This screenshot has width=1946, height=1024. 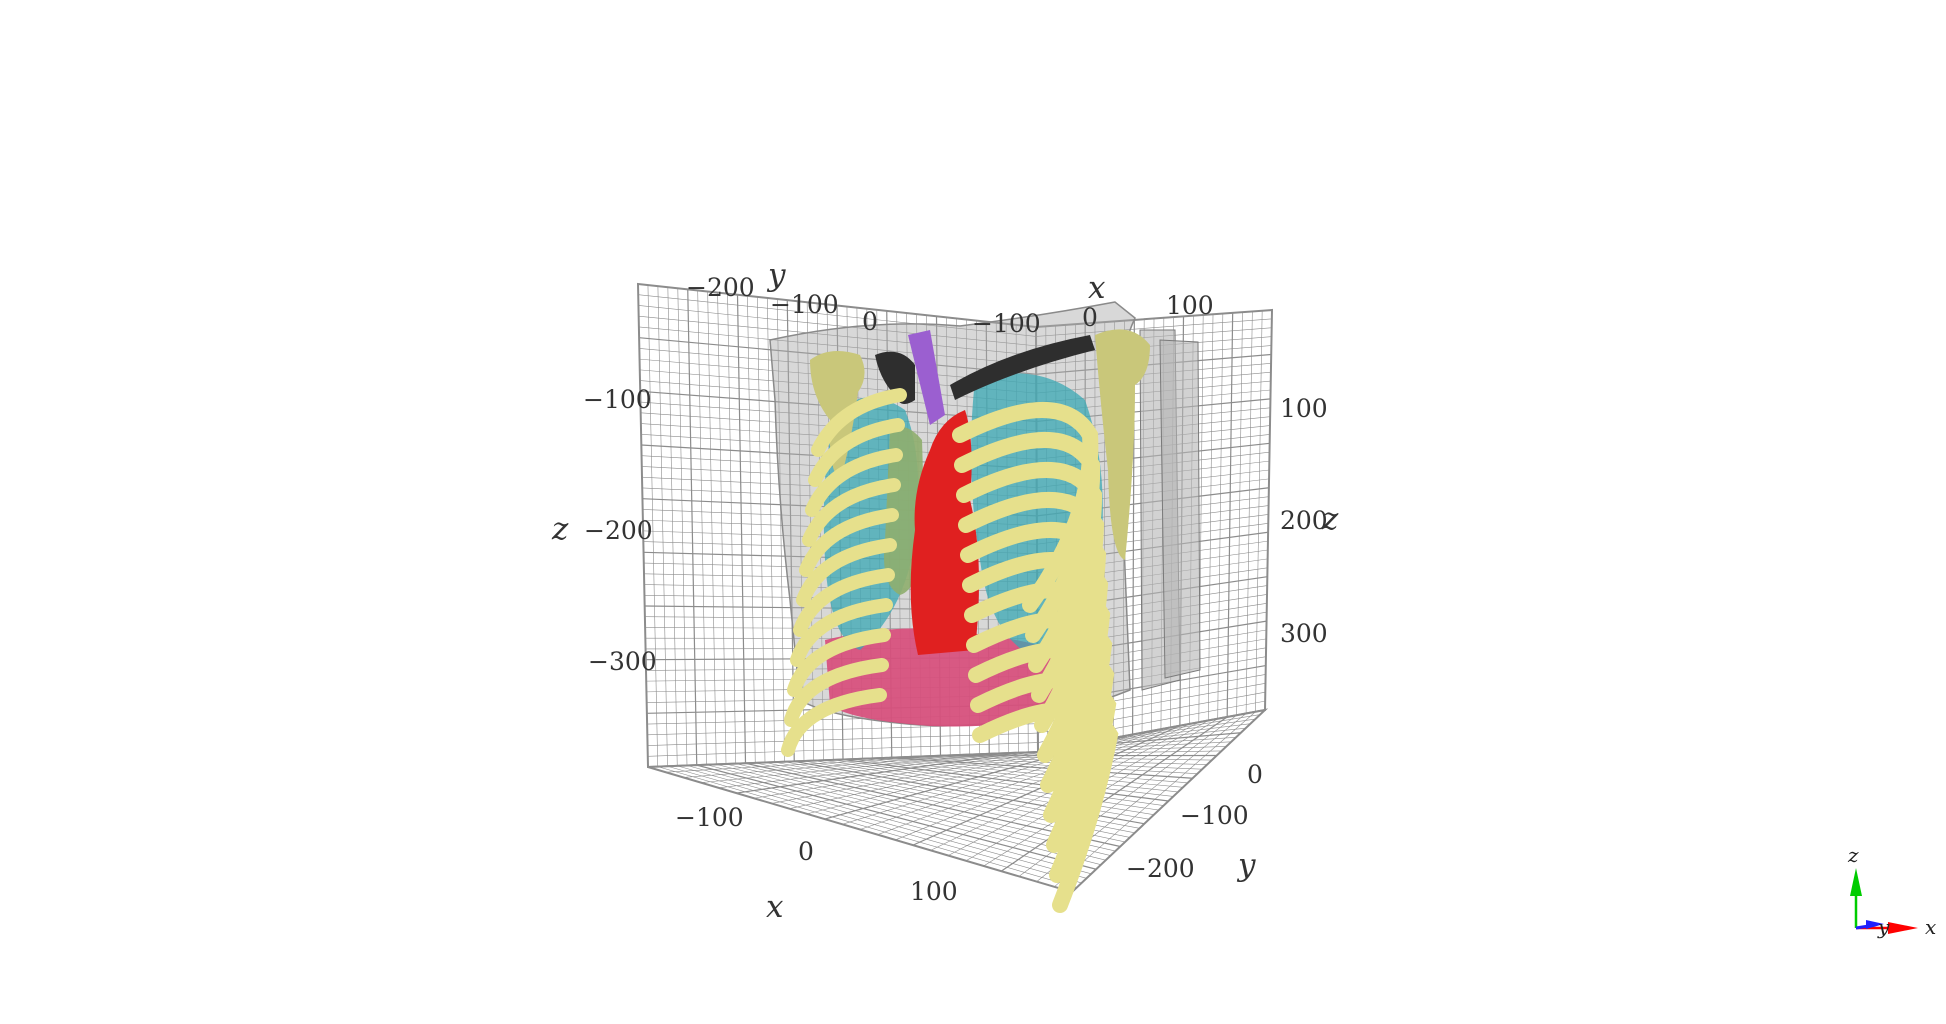 What do you see at coordinates (1330, 519) in the screenshot?
I see `axis-name-right-z: z` at bounding box center [1330, 519].